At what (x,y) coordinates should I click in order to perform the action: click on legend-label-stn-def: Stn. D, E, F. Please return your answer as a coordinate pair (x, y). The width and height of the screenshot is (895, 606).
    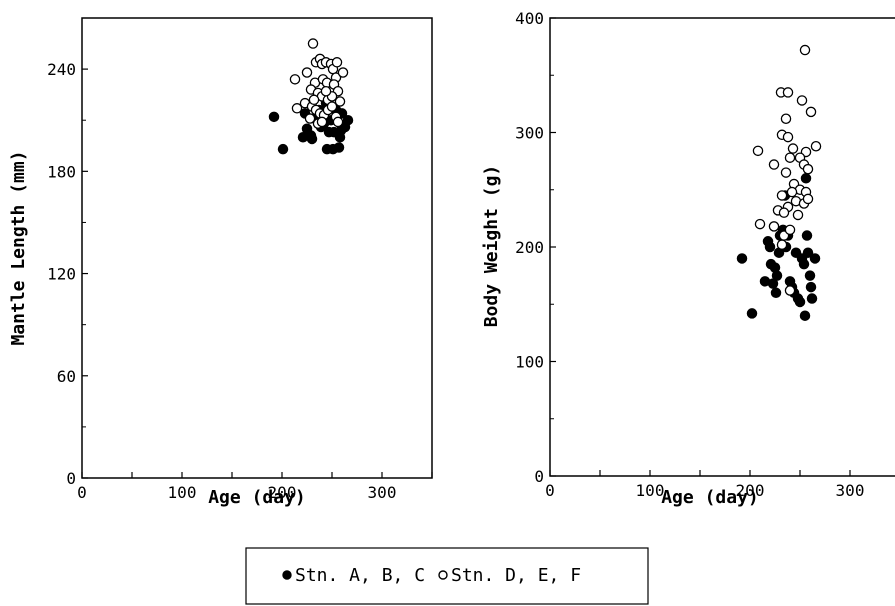
    Looking at the image, I should click on (516, 575).